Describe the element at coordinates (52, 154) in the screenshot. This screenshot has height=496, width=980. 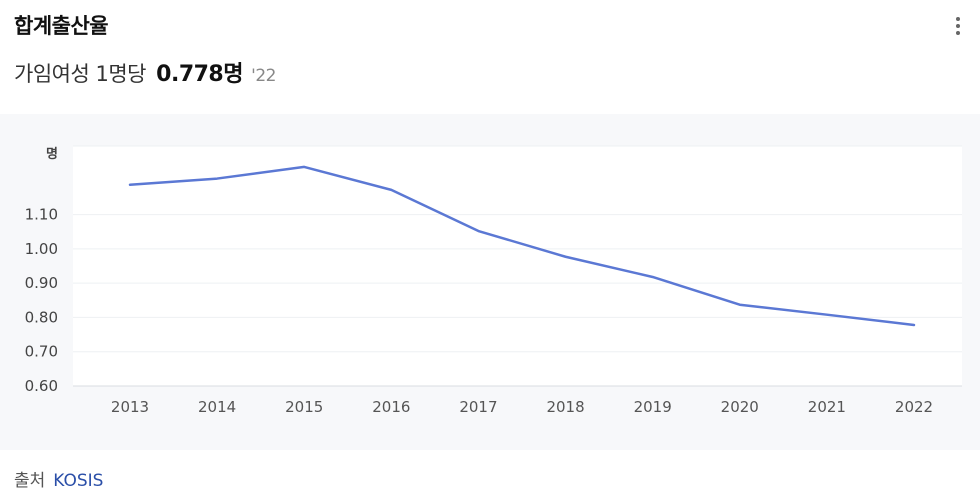
I see `y-axis-unit: 명` at that location.